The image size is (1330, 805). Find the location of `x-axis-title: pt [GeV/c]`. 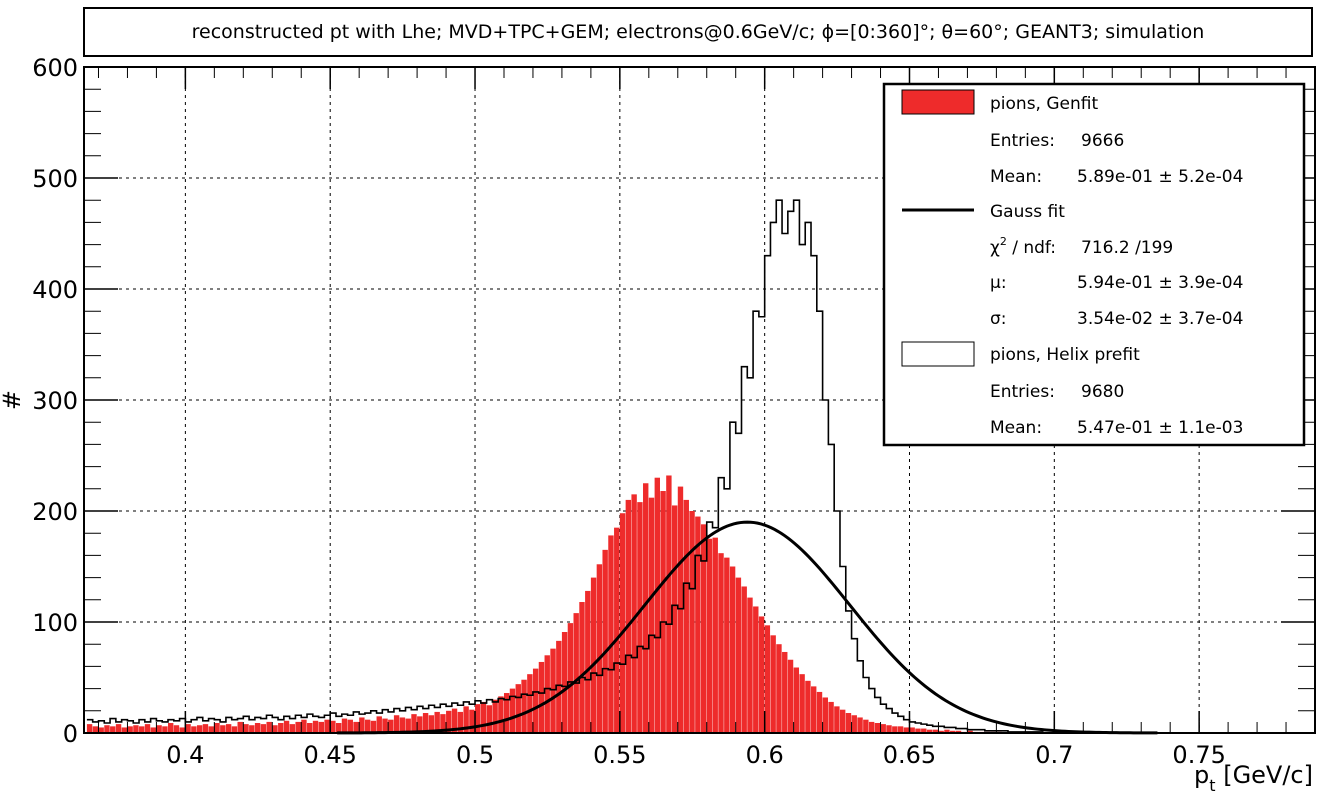

x-axis-title: pt [GeV/c] is located at coordinates (1253, 778).